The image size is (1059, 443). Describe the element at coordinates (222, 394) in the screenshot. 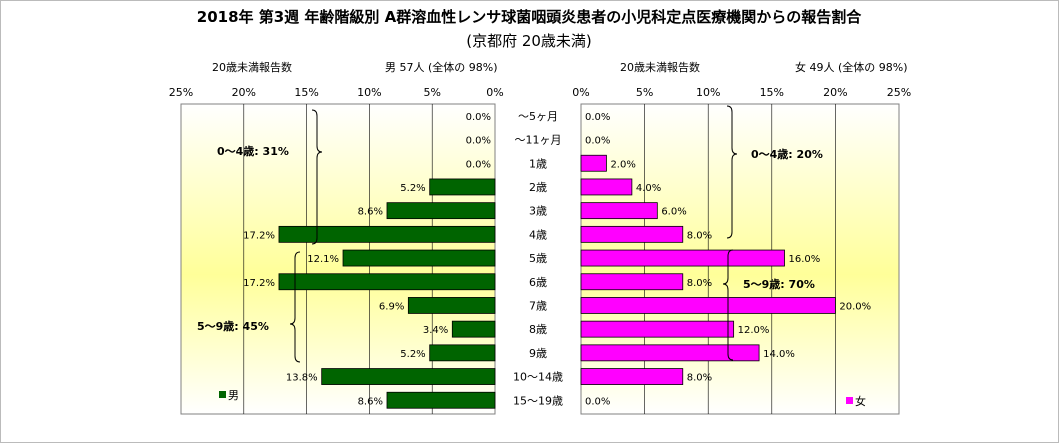

I see `male-legend-swatch` at that location.